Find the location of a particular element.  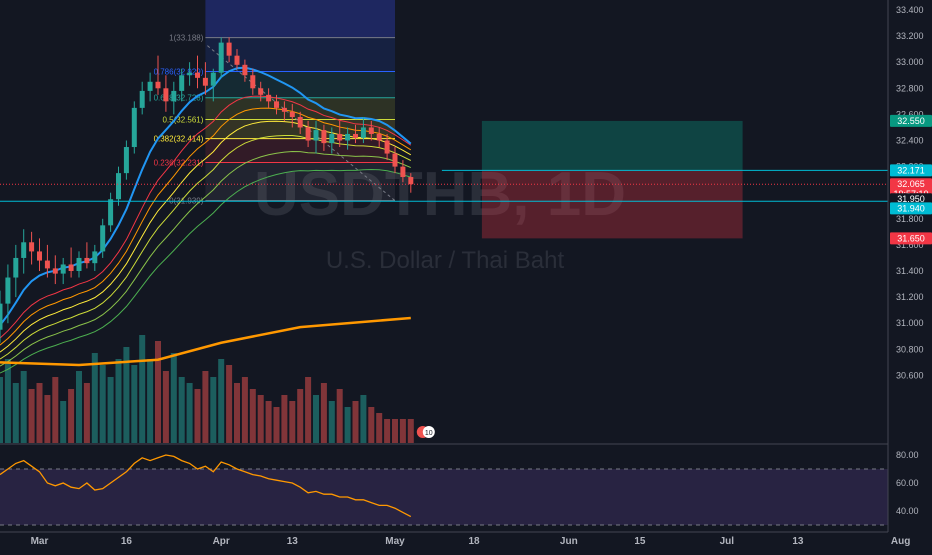

price-label-text: 32.171 is located at coordinates (911, 170).